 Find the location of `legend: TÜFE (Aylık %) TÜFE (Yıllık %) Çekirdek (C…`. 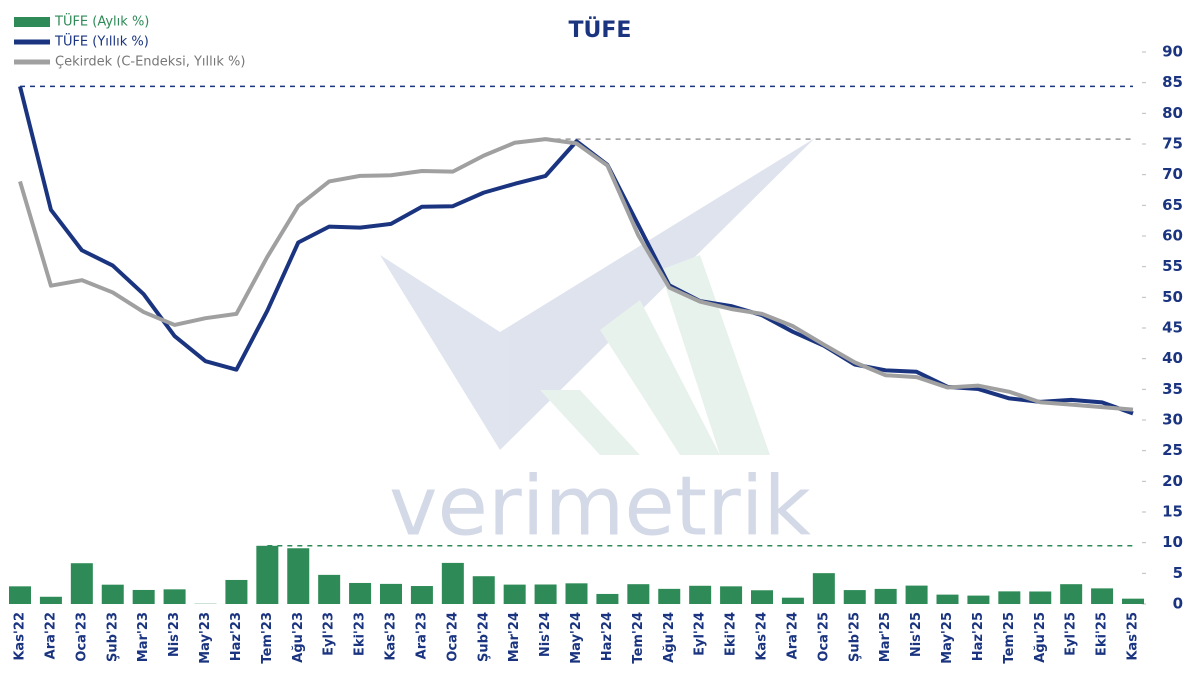

legend: TÜFE (Aylık %) TÜFE (Yıllık %) Çekirdek (C… is located at coordinates (129, 41).